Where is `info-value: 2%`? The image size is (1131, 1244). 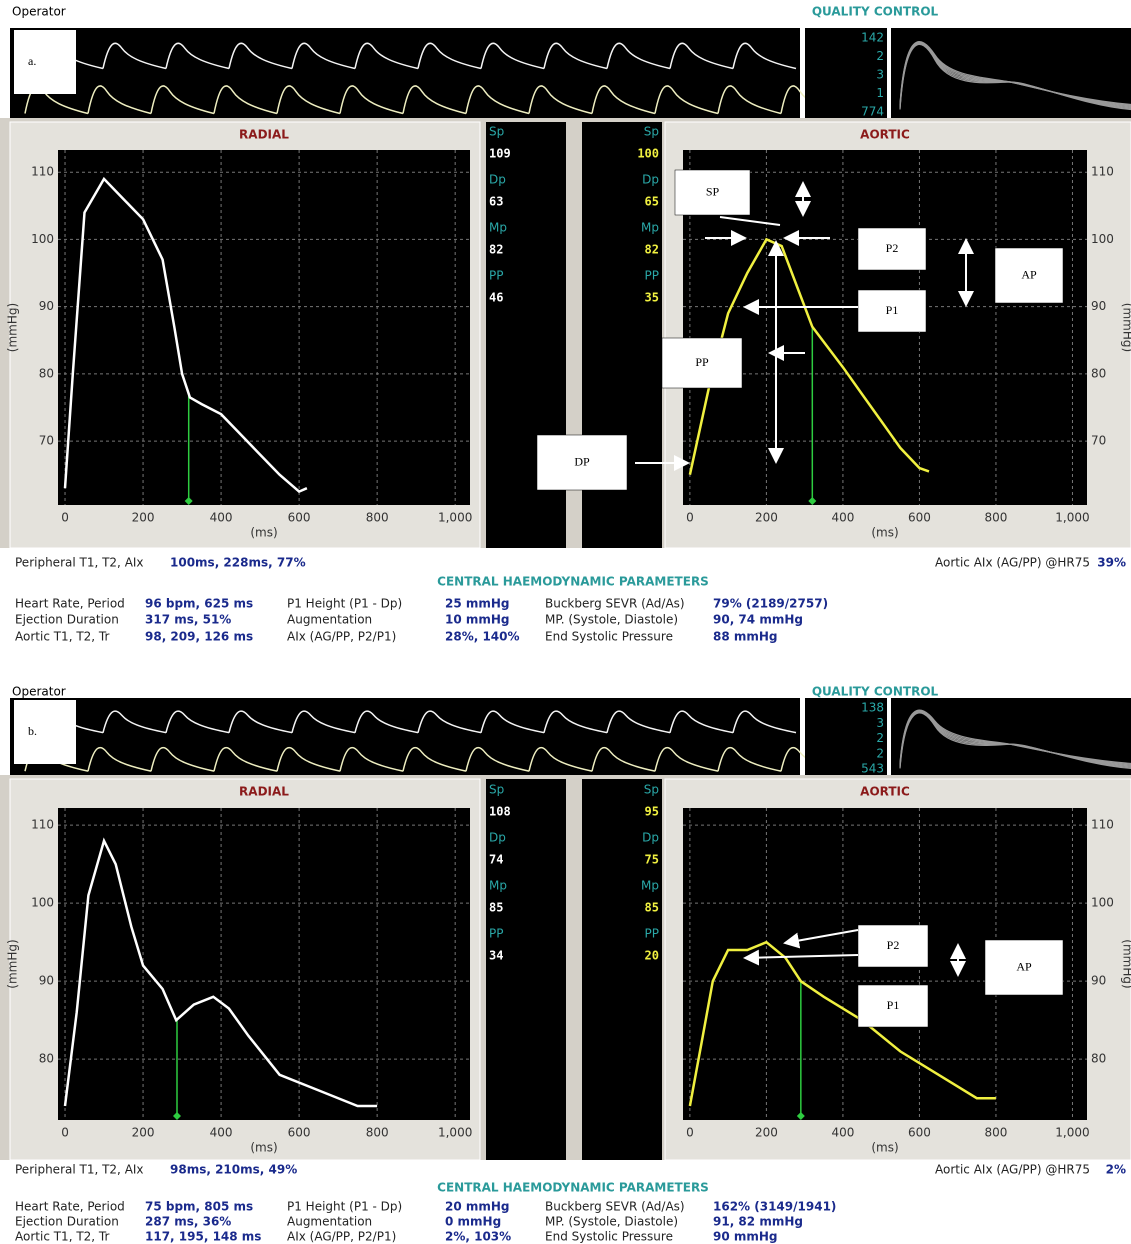
info-value: 2% is located at coordinates (1116, 1170).